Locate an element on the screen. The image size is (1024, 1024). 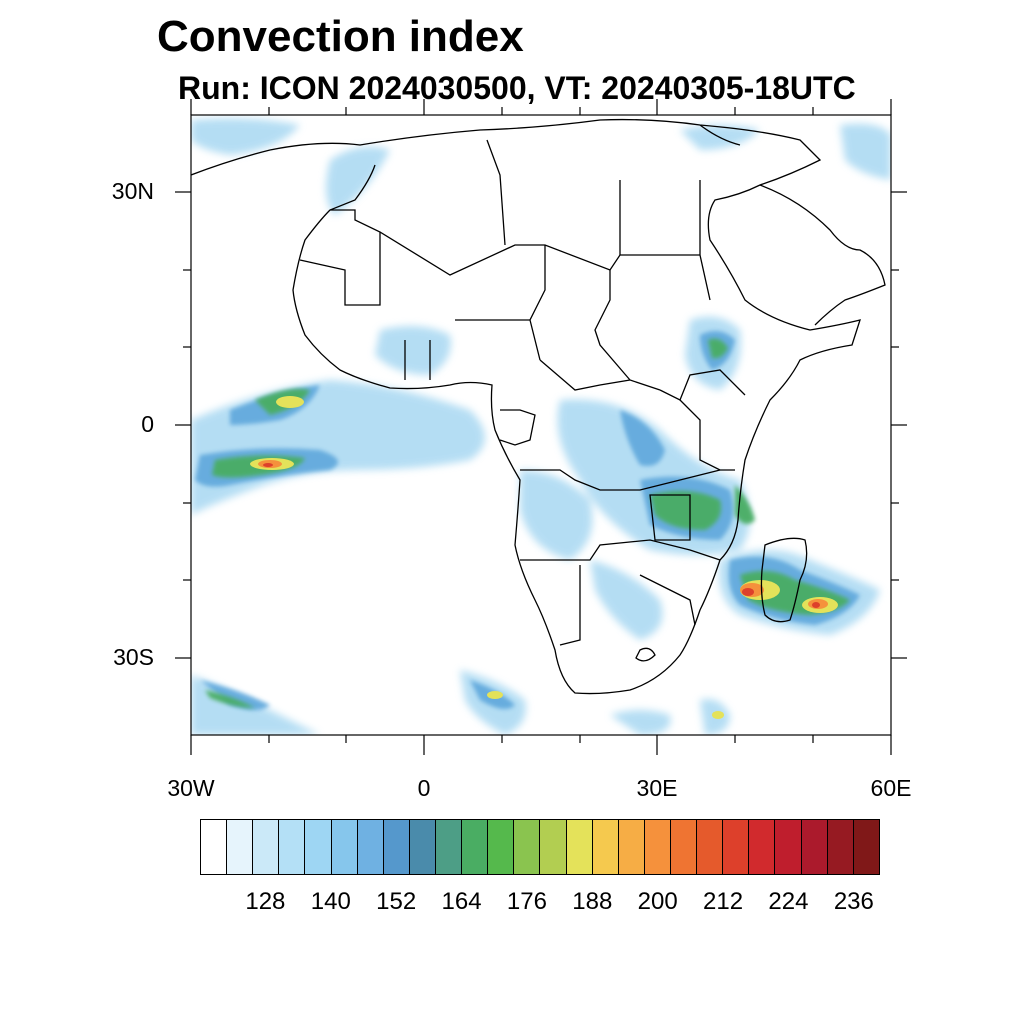
lon-label-0: 0 is located at coordinates (424, 788).